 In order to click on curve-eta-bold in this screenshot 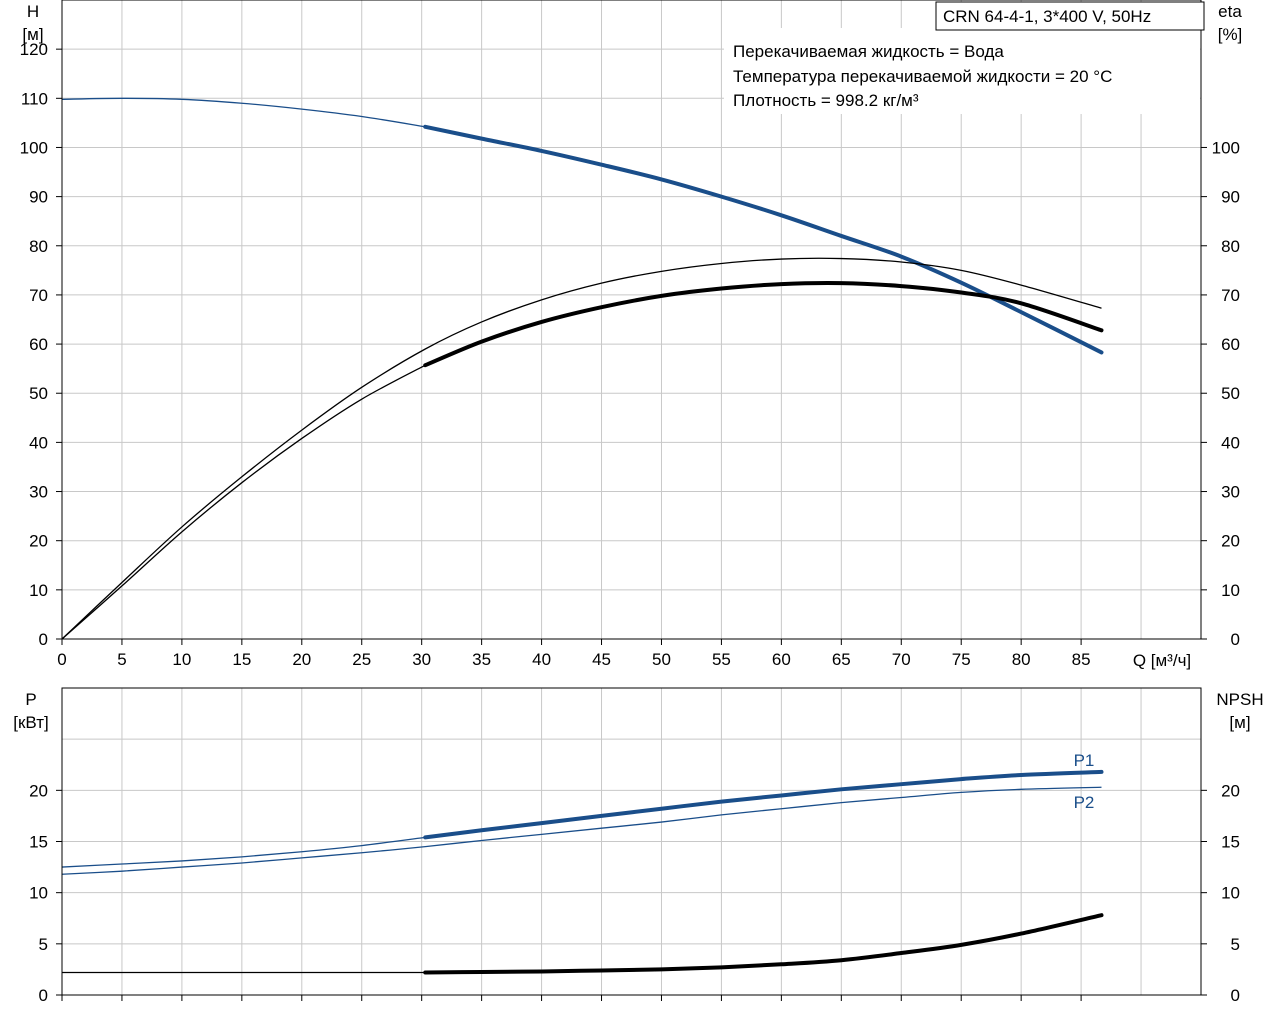, I will do `click(763, 324)`.